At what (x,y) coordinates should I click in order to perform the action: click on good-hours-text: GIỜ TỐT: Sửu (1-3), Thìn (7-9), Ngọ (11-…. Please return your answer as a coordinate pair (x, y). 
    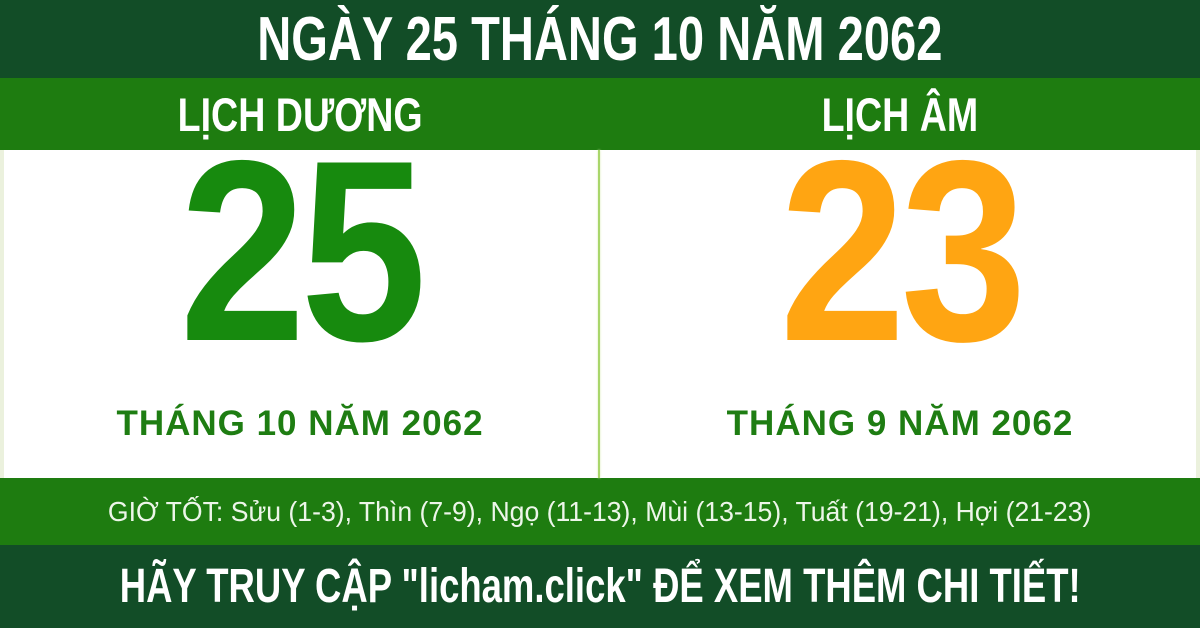
    Looking at the image, I should click on (600, 511).